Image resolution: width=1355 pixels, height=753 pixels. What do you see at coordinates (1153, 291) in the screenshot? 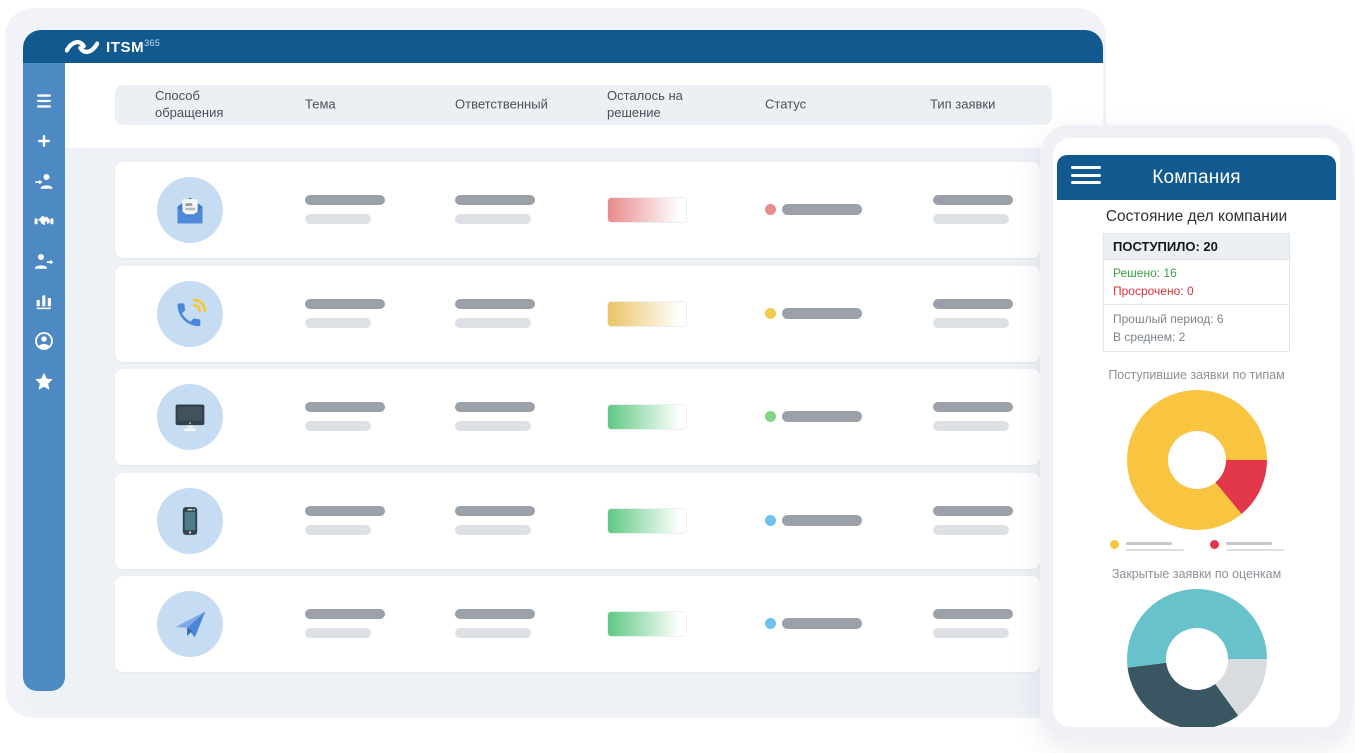
I see `stat-overdue: Просрочено: 0` at bounding box center [1153, 291].